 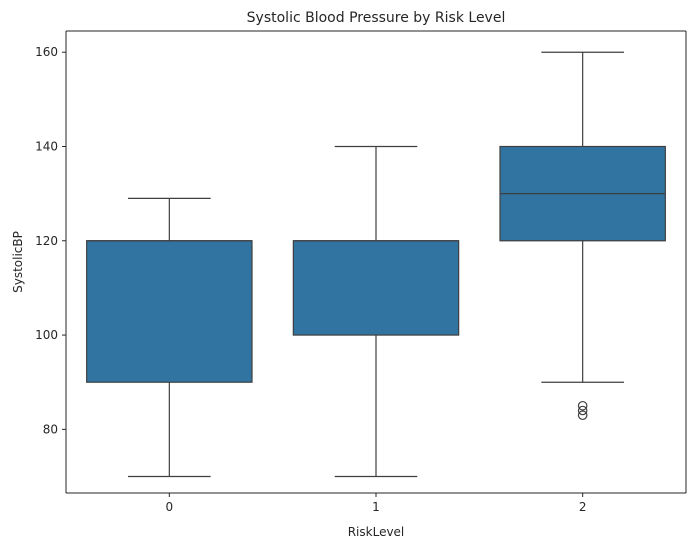 I want to click on x-axis-label: RiskLevel, so click(x=376, y=532).